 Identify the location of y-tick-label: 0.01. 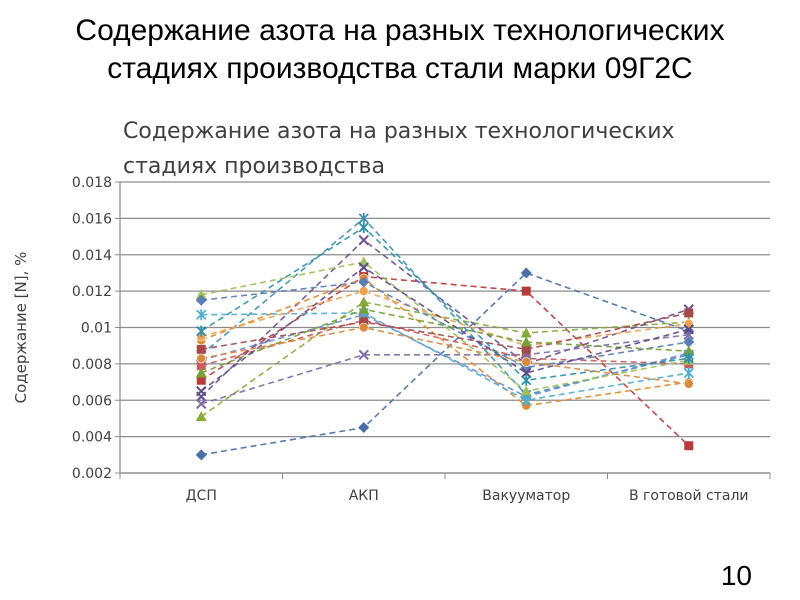
(96, 329).